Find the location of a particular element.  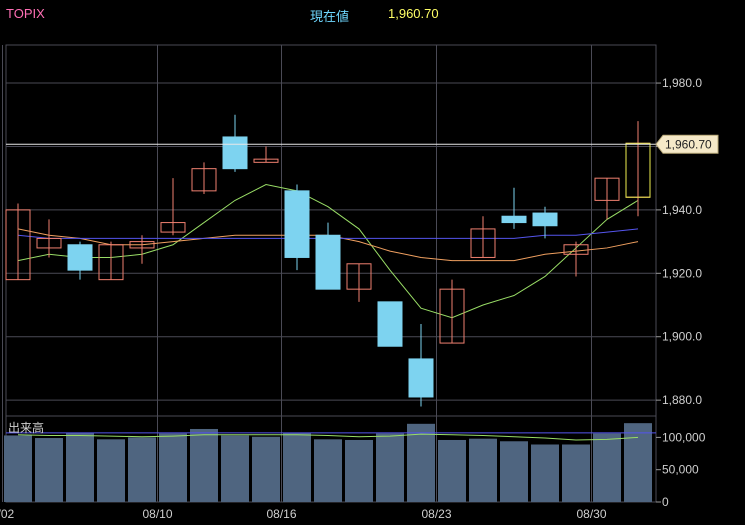

current-price-value: 1,960.70 is located at coordinates (413, 13).